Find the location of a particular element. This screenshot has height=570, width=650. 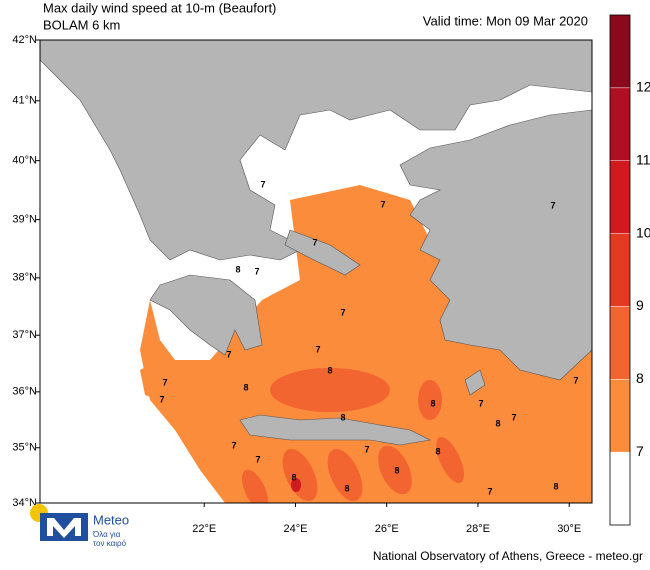

colorbar-label: 7 is located at coordinates (640, 451).